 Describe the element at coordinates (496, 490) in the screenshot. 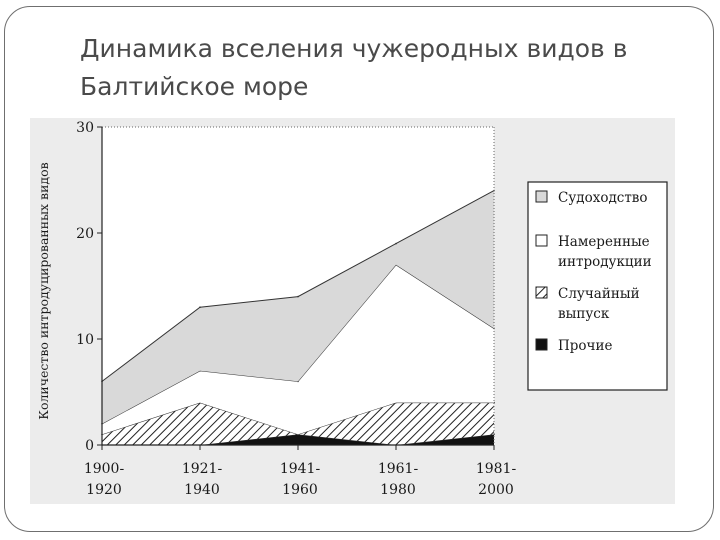

I see `x-tick-label: 2000` at that location.